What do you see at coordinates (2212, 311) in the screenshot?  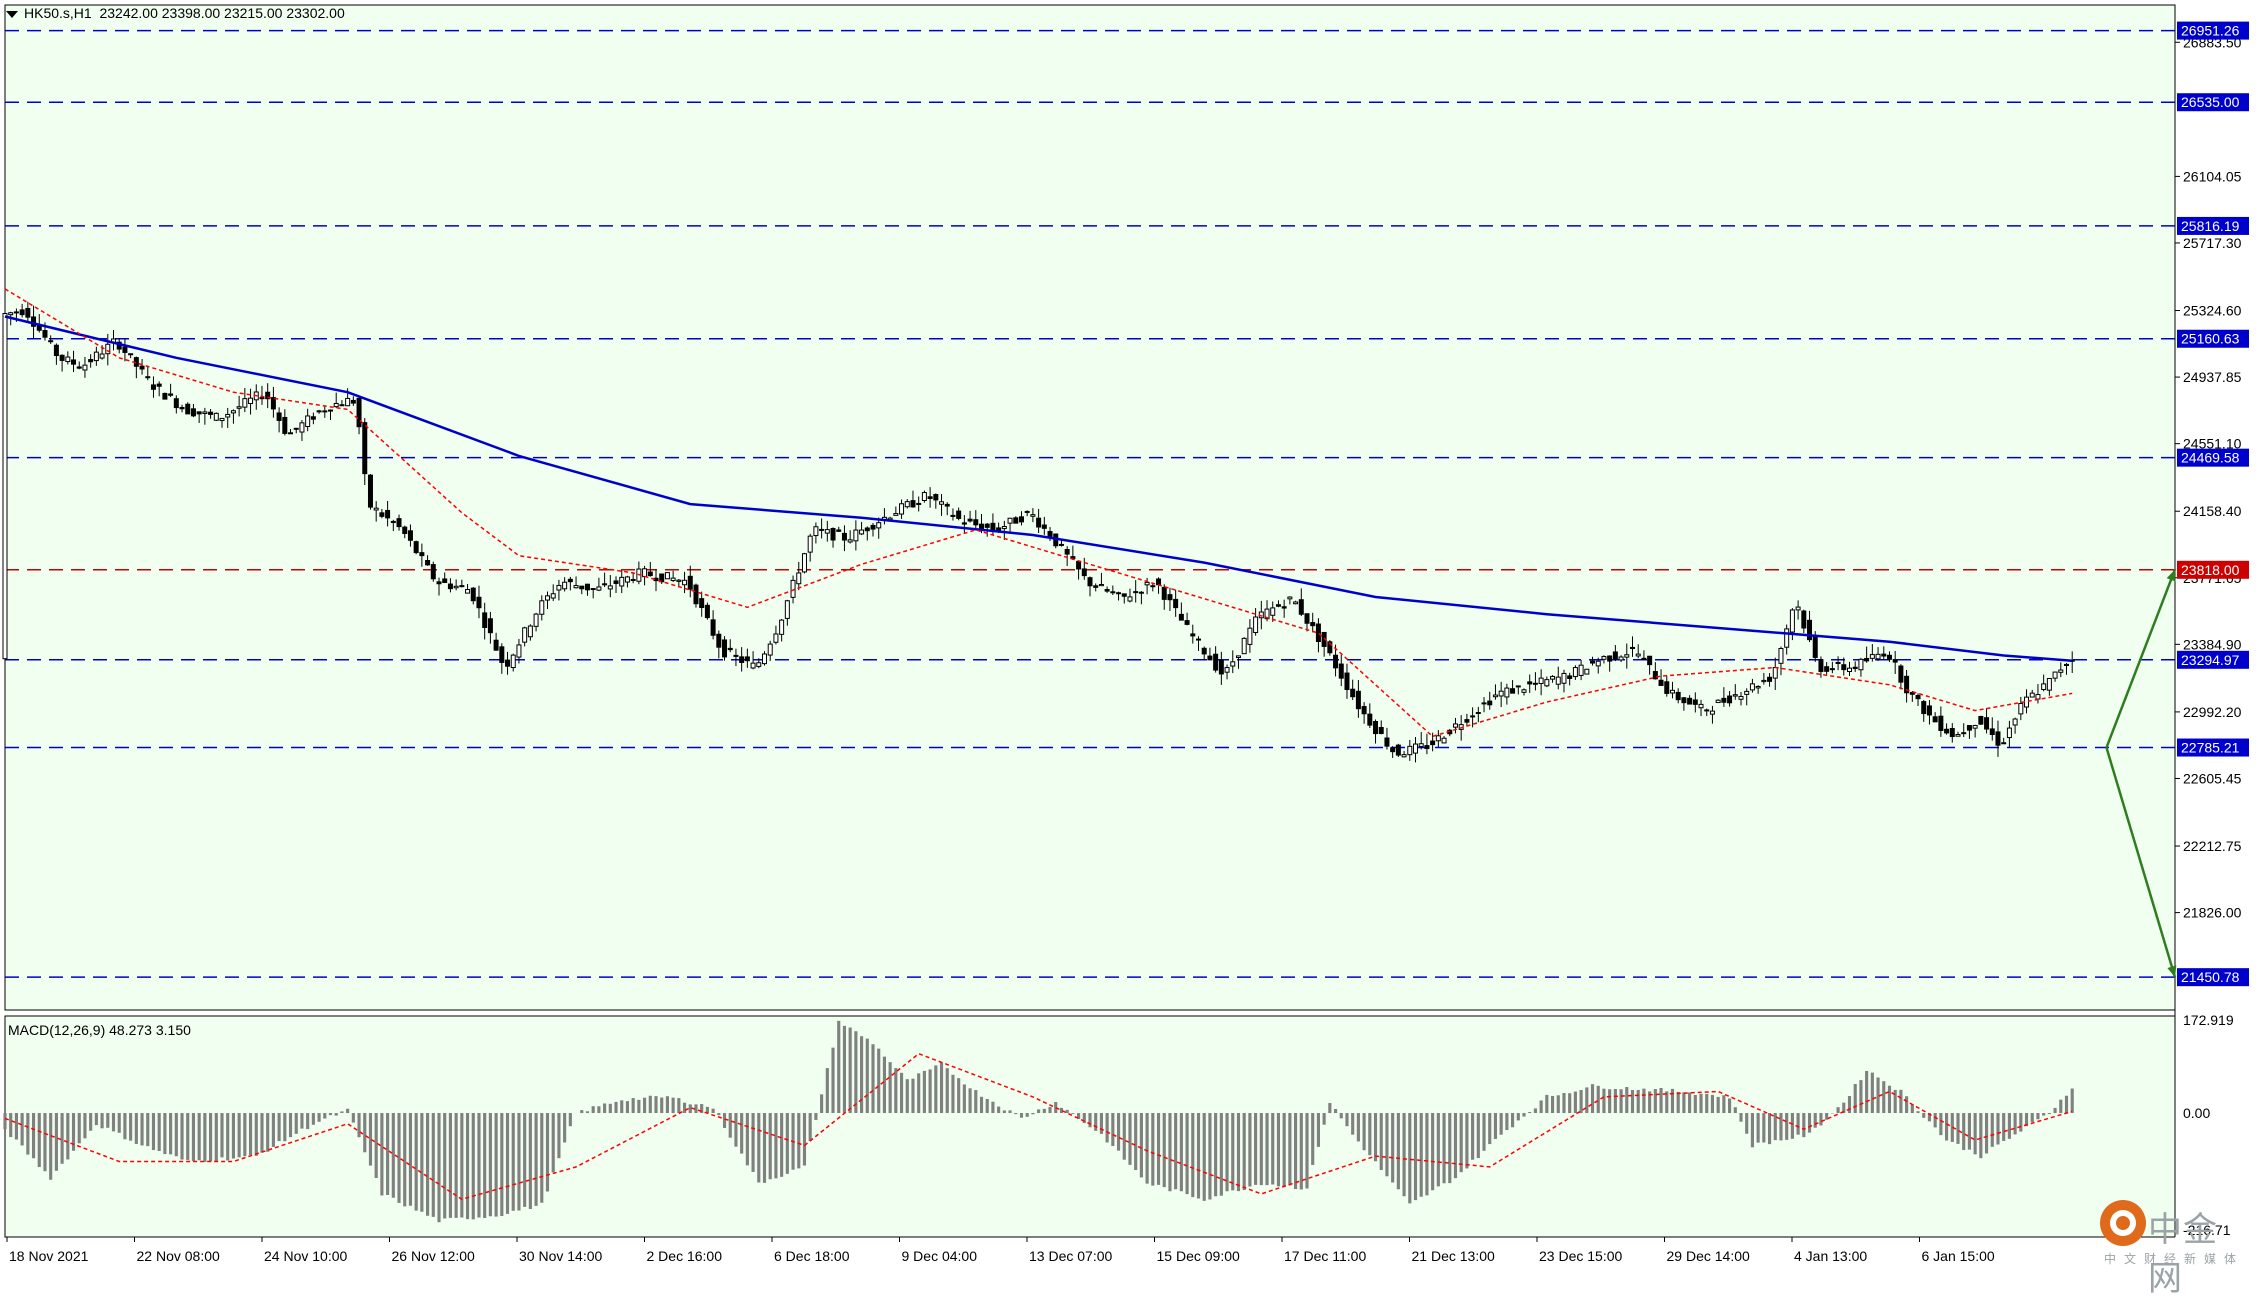 I see `y-tick-label: 25324.60` at bounding box center [2212, 311].